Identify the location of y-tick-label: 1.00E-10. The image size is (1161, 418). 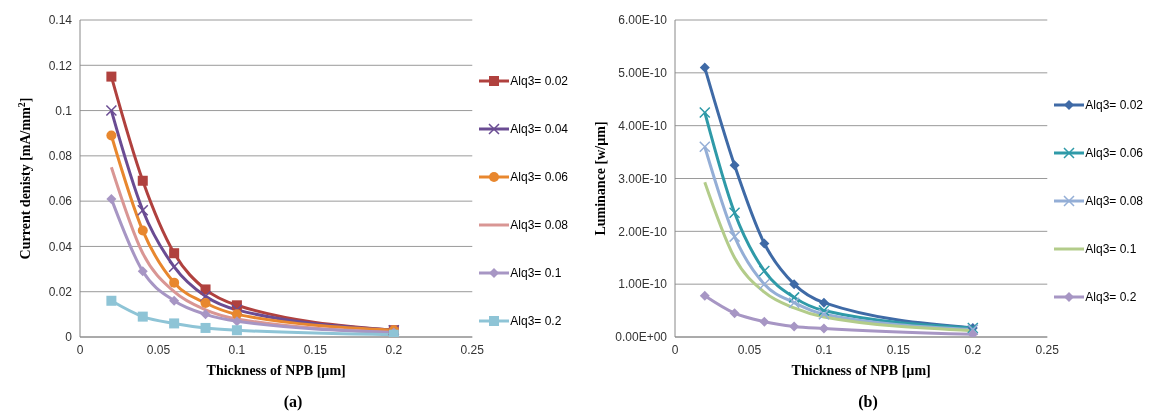
(643, 284).